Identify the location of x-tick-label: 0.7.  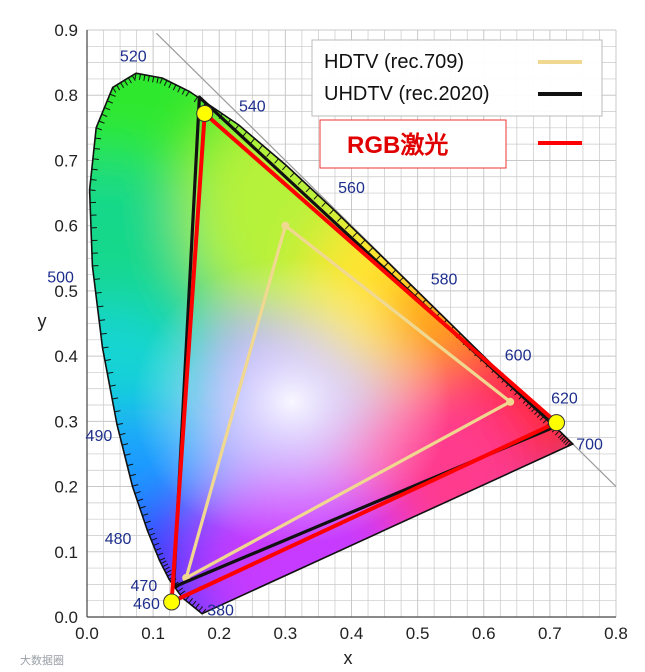
(550, 633).